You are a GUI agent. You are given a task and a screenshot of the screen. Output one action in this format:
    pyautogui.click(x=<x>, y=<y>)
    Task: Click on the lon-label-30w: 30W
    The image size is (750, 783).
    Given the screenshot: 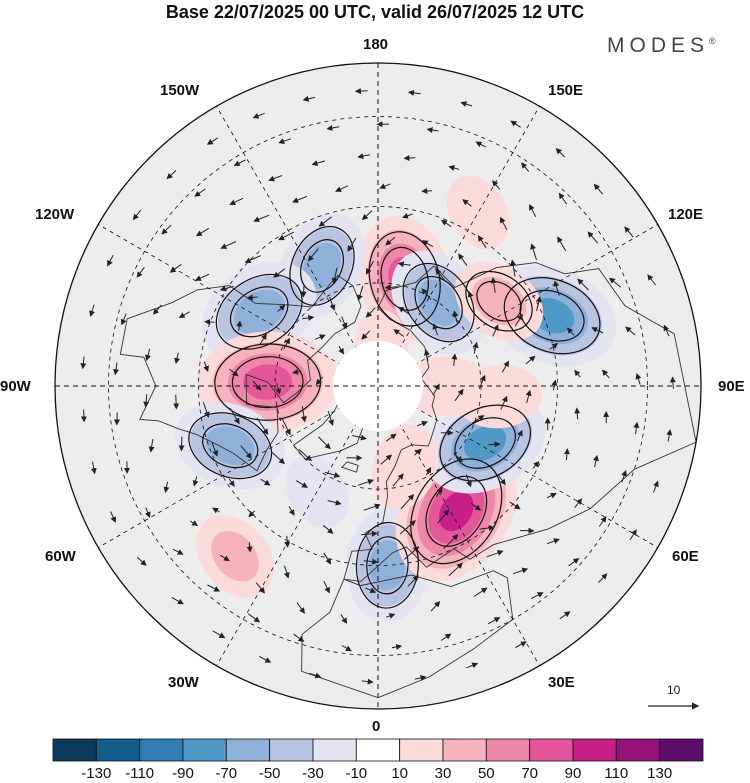 What is the action you would take?
    pyautogui.click(x=183, y=682)
    